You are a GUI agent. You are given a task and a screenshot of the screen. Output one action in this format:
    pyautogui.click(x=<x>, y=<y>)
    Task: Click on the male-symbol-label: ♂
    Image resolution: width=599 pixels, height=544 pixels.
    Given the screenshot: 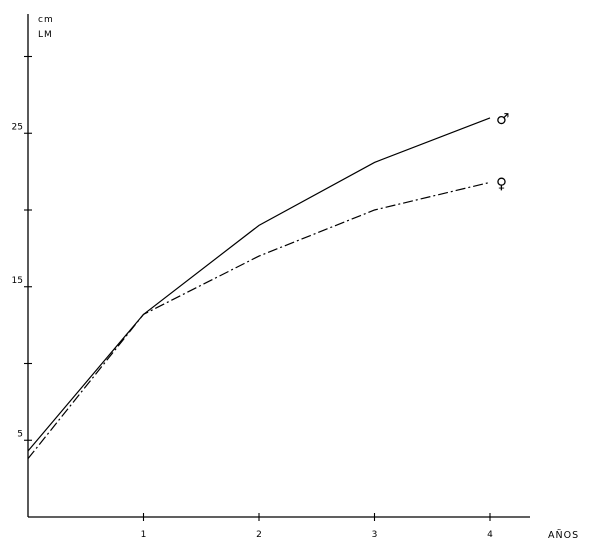 What is the action you would take?
    pyautogui.click(x=502, y=119)
    